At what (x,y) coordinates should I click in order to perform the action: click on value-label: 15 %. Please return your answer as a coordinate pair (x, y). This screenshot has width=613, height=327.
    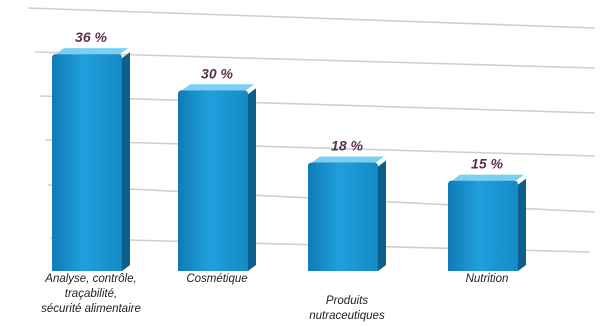
    Looking at the image, I should click on (487, 164).